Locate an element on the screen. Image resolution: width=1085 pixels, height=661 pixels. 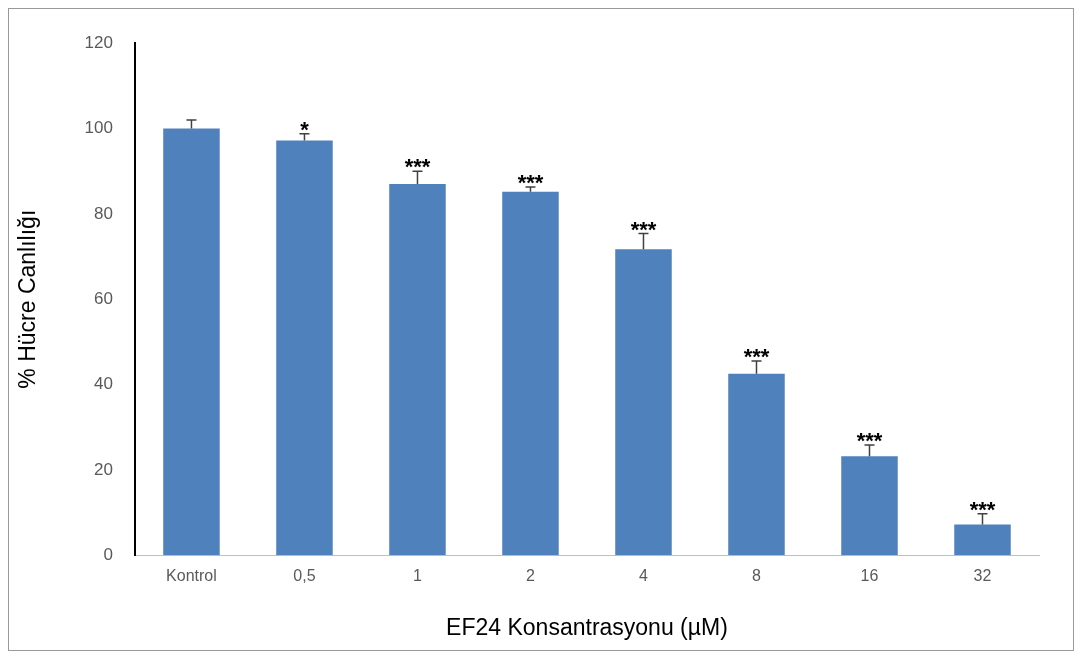
y-tick-label: 40 is located at coordinates (103, 384).